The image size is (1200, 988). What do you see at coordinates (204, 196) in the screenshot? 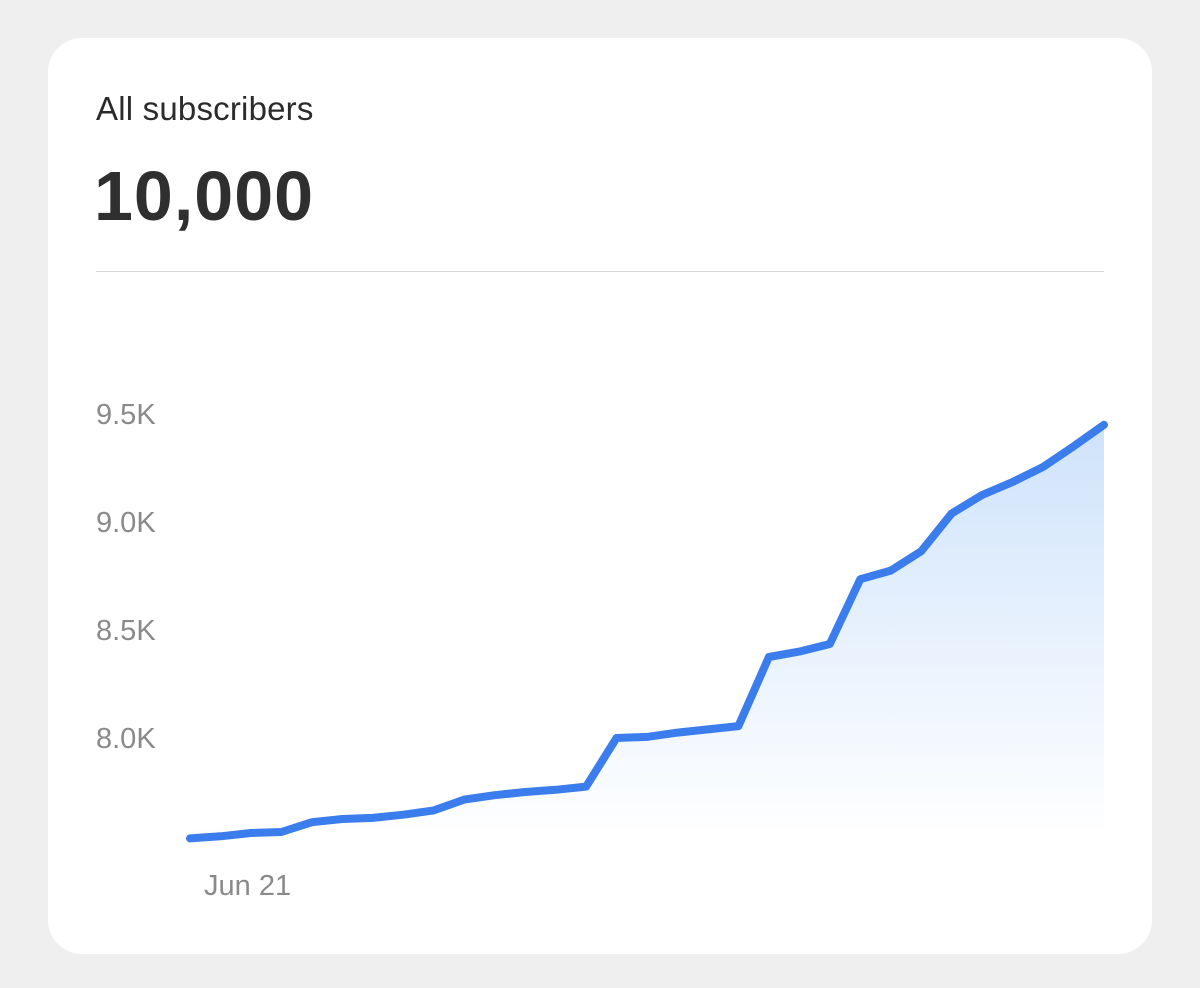
I see `subscriber-total: 10,000` at bounding box center [204, 196].